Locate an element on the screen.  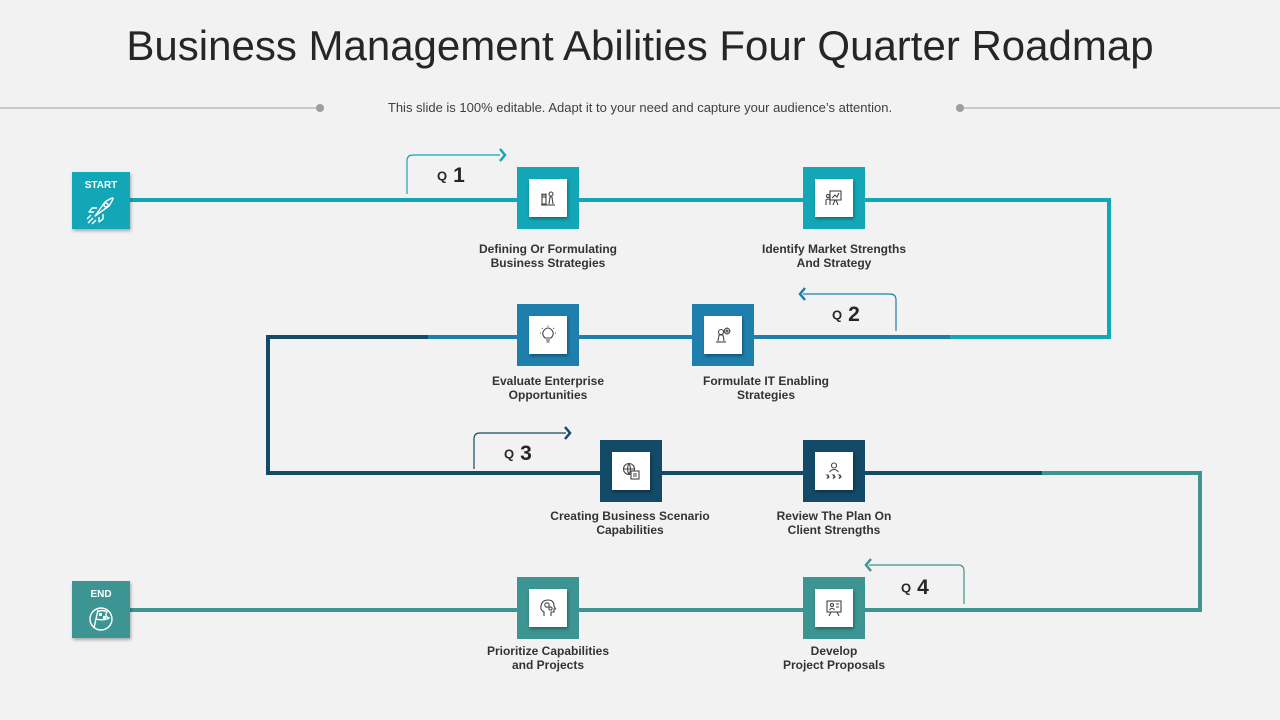
globe-document-icon is located at coordinates (631, 471).